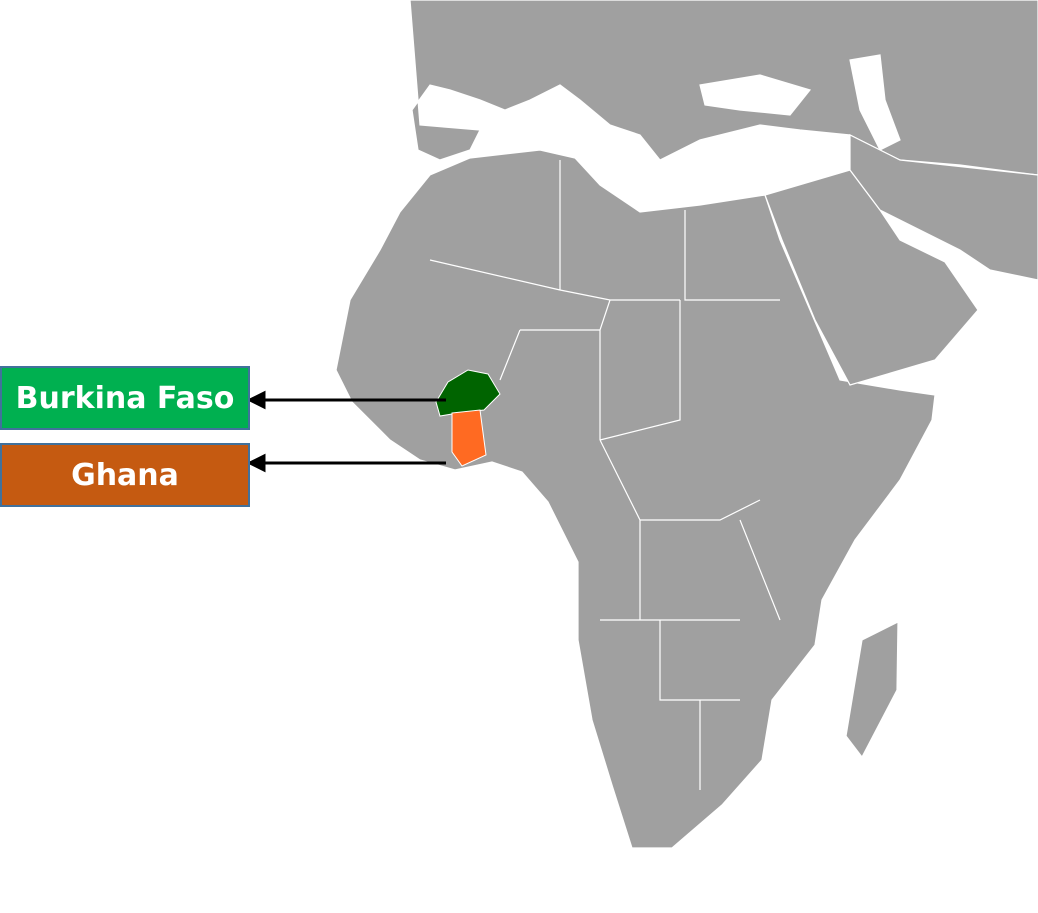 The height and width of the screenshot is (913, 1038). What do you see at coordinates (468, 393) in the screenshot?
I see `burkina-faso-shape` at bounding box center [468, 393].